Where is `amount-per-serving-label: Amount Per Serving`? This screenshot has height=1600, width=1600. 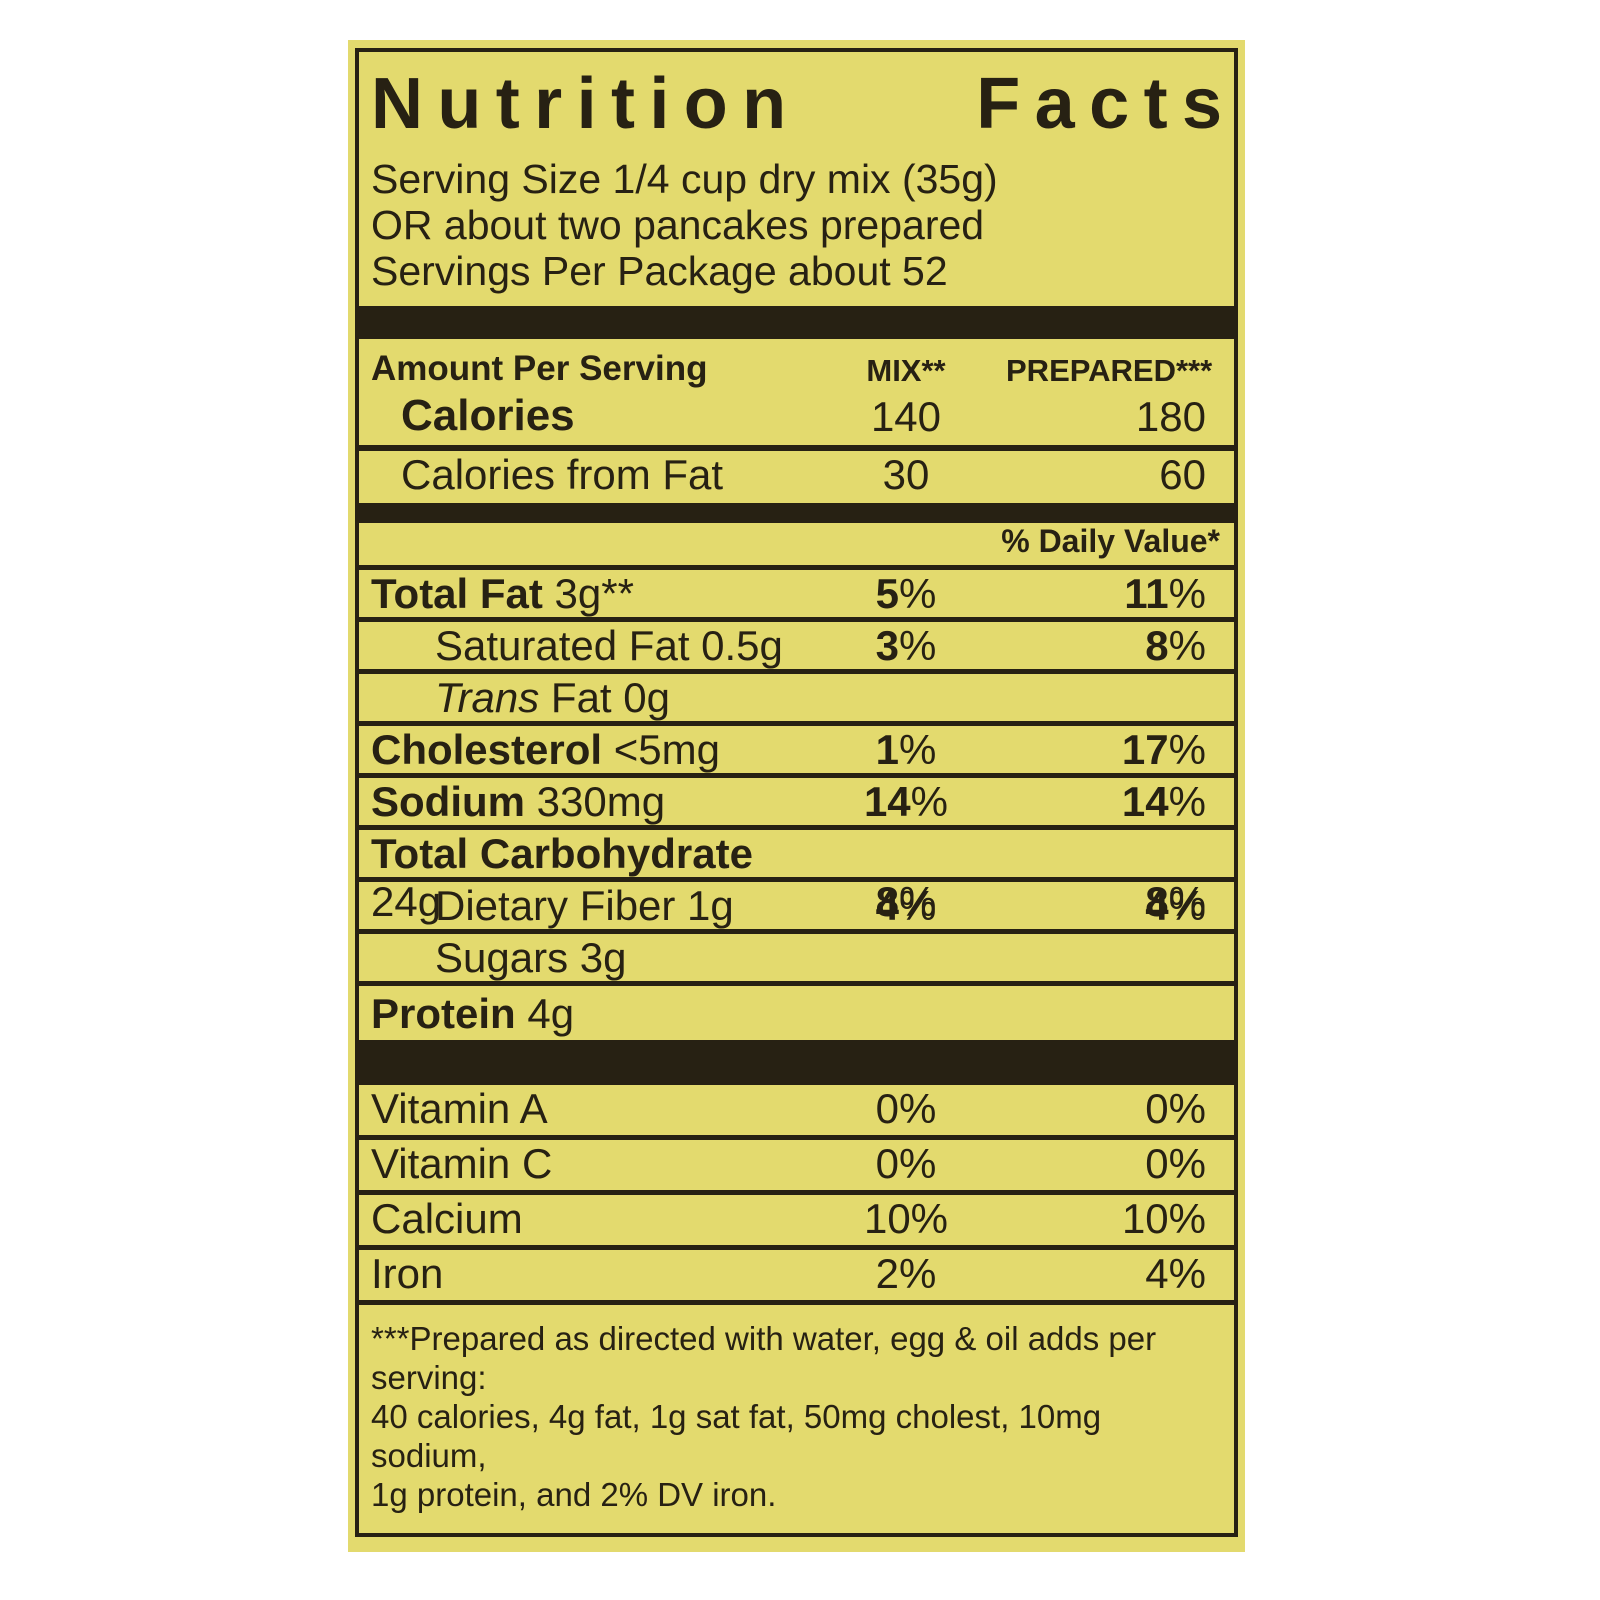 amount-per-serving-label: Amount Per Serving is located at coordinates (539, 368).